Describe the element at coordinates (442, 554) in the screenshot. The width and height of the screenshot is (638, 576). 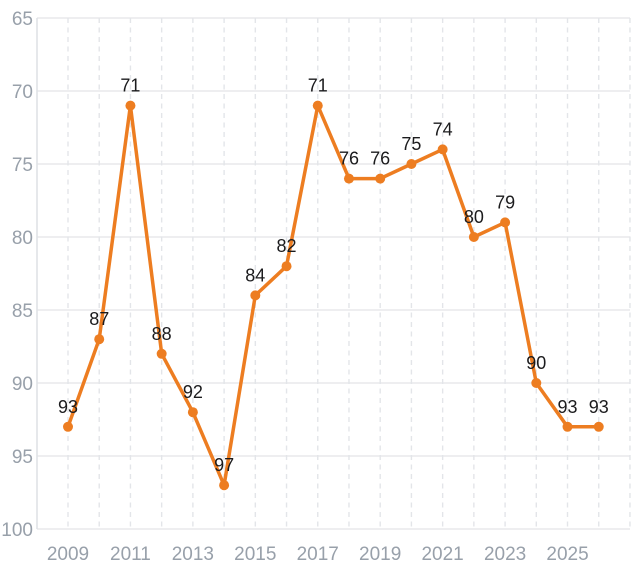
I see `x-axis-tick-label: 2021` at that location.